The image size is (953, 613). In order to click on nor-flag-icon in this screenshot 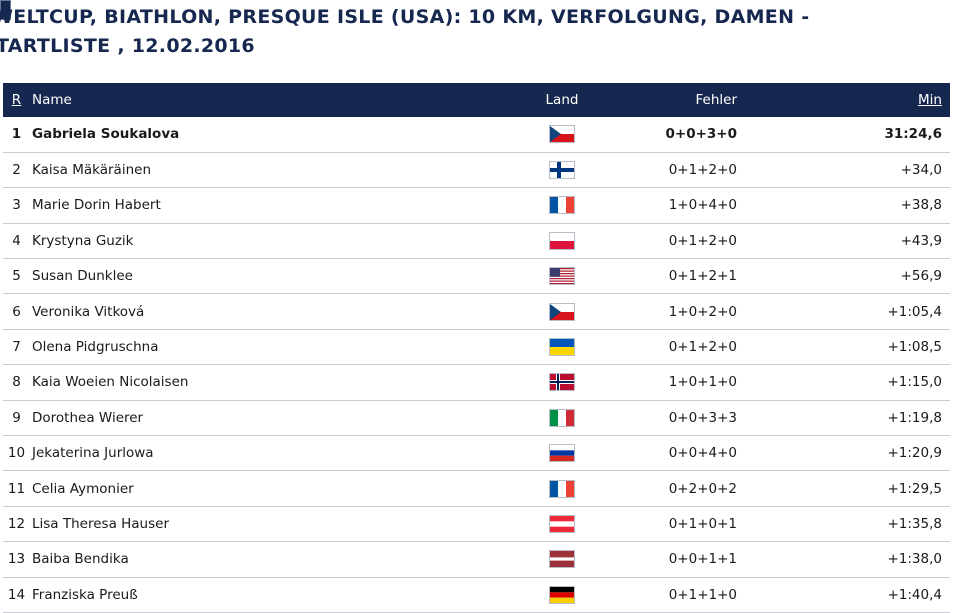, I will do `click(562, 382)`.